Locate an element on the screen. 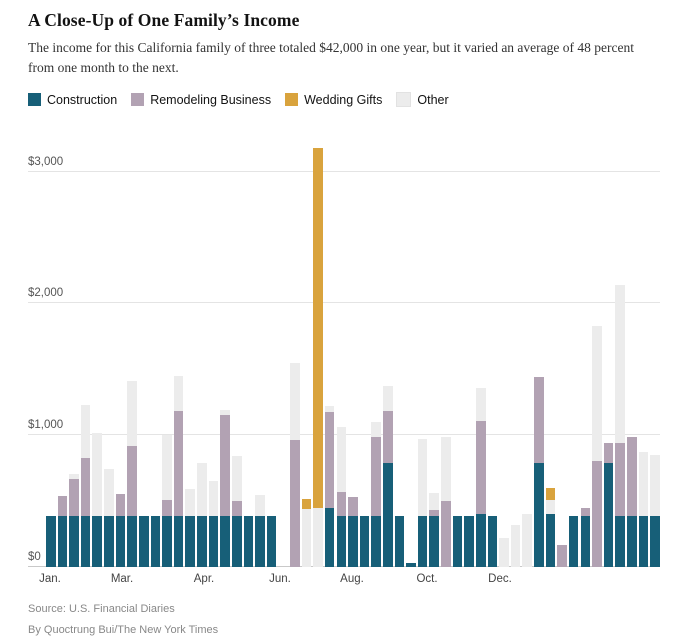 This screenshot has width=690, height=636. x-axis-month-label-Jan: Jan. is located at coordinates (50, 579).